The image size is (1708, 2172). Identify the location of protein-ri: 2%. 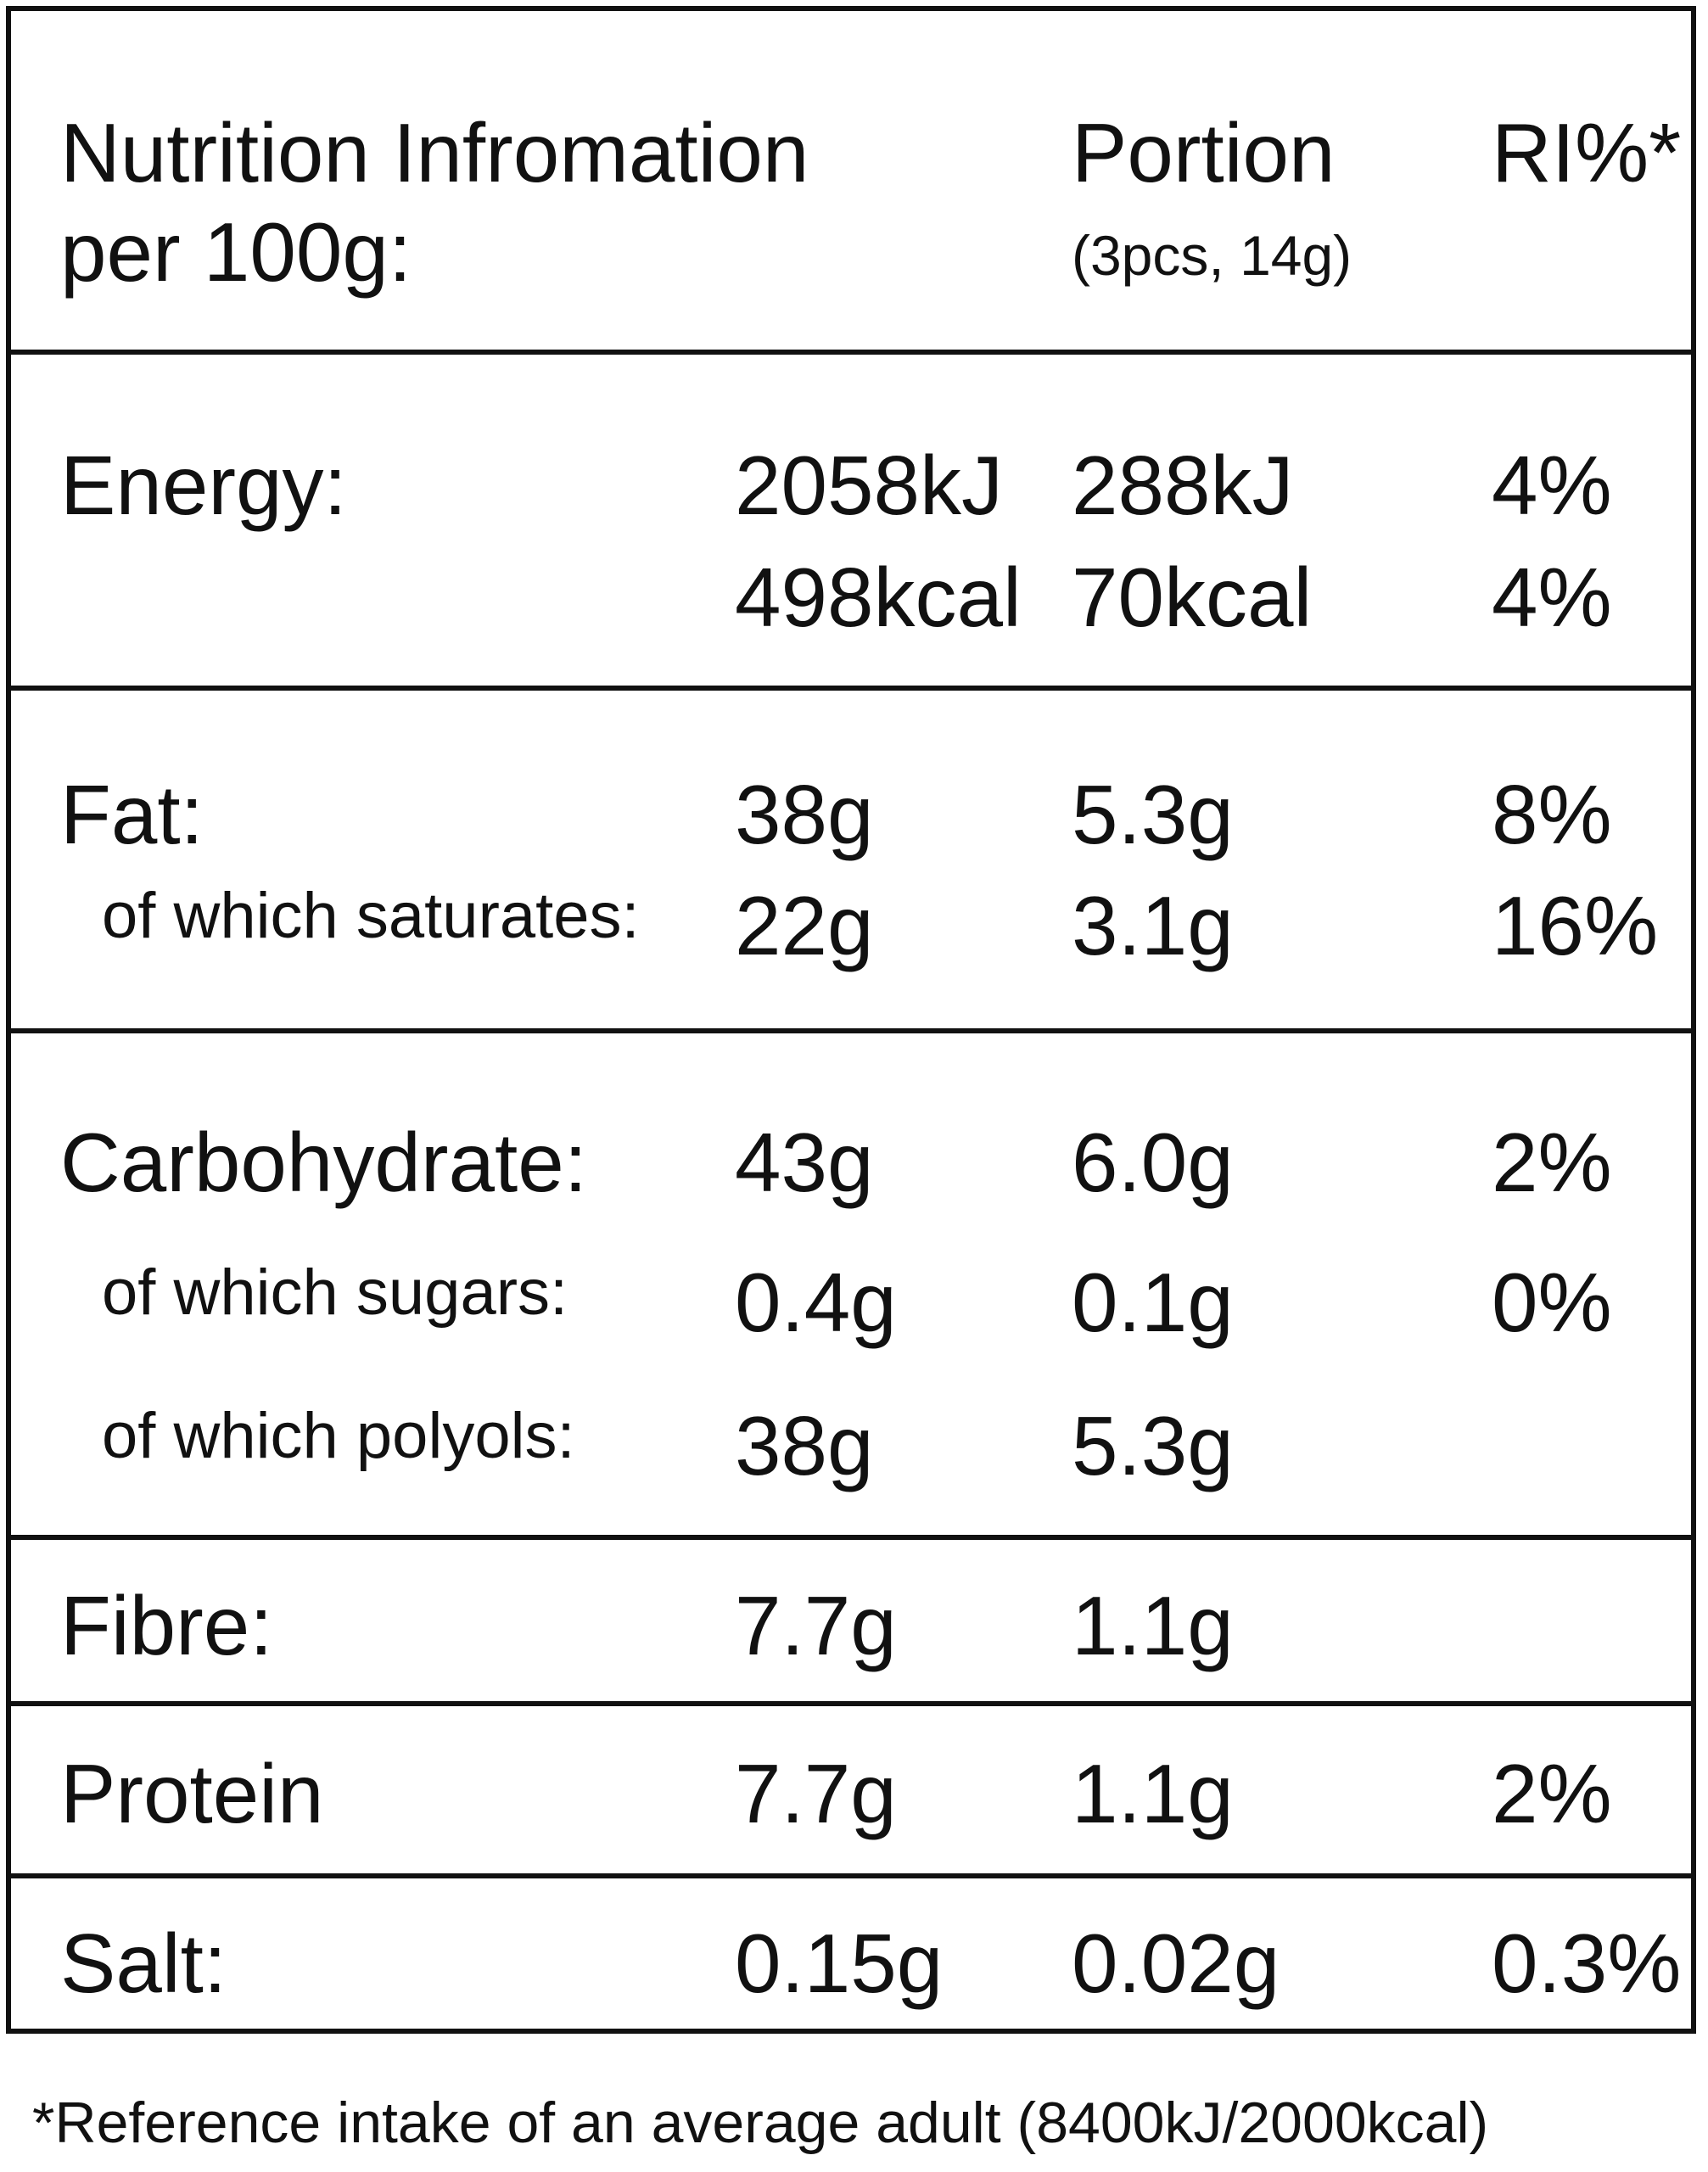
(1552, 1793).